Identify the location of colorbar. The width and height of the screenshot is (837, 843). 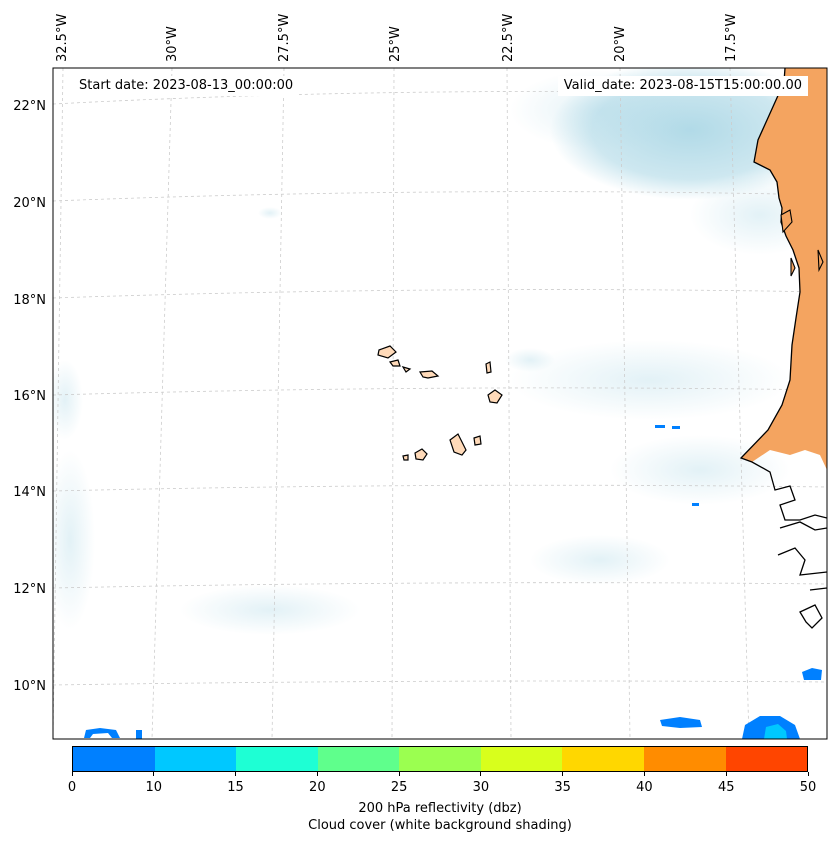
(440, 759).